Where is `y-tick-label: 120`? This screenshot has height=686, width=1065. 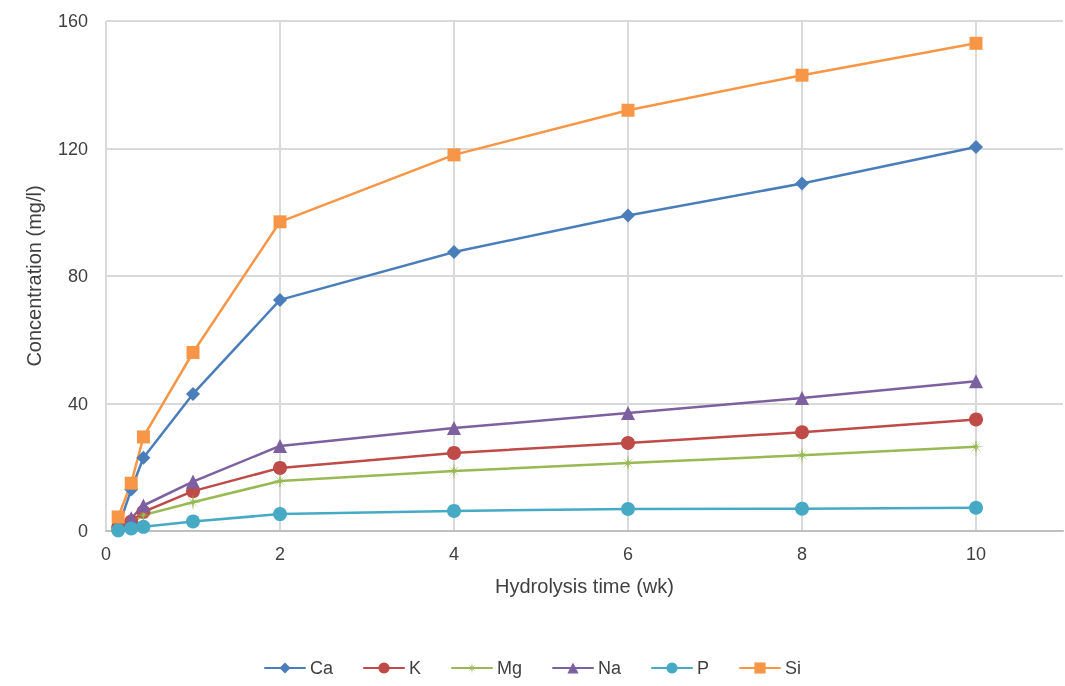 y-tick-label: 120 is located at coordinates (72, 148).